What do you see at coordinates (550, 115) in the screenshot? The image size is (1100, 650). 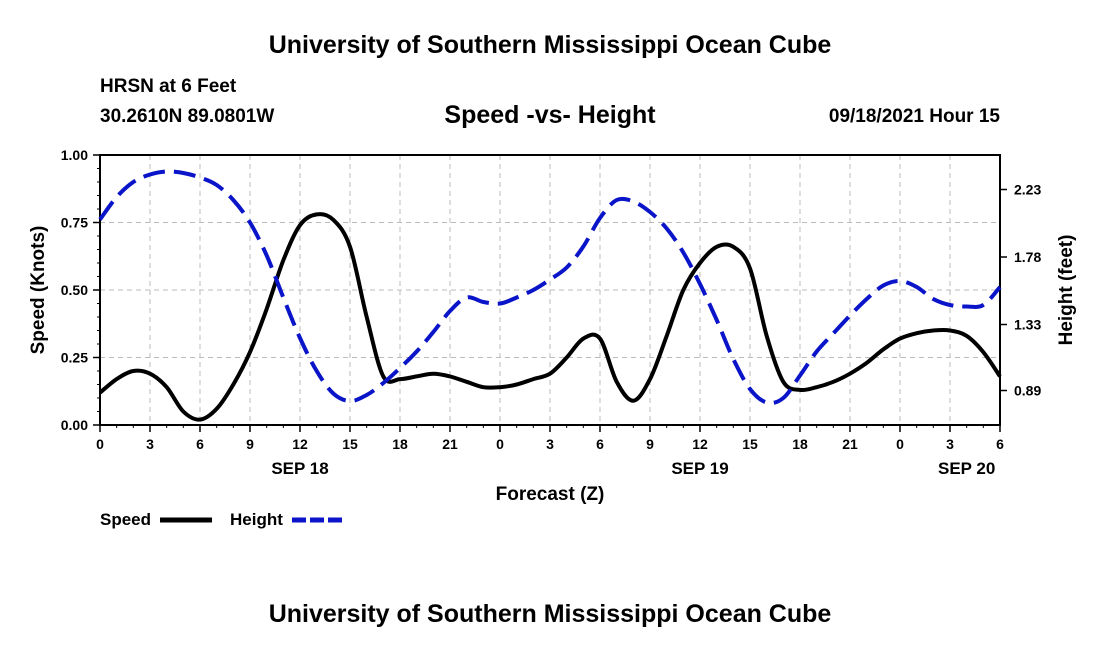 I see `chart-subtitle: Speed -vs- Height` at bounding box center [550, 115].